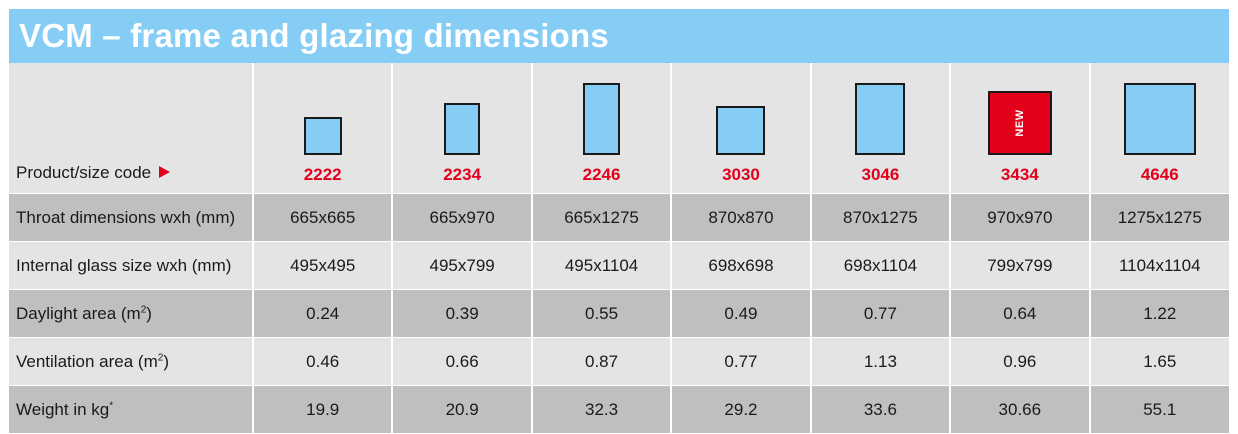 Image resolution: width=1238 pixels, height=434 pixels. I want to click on product-code: 2222, so click(322, 174).